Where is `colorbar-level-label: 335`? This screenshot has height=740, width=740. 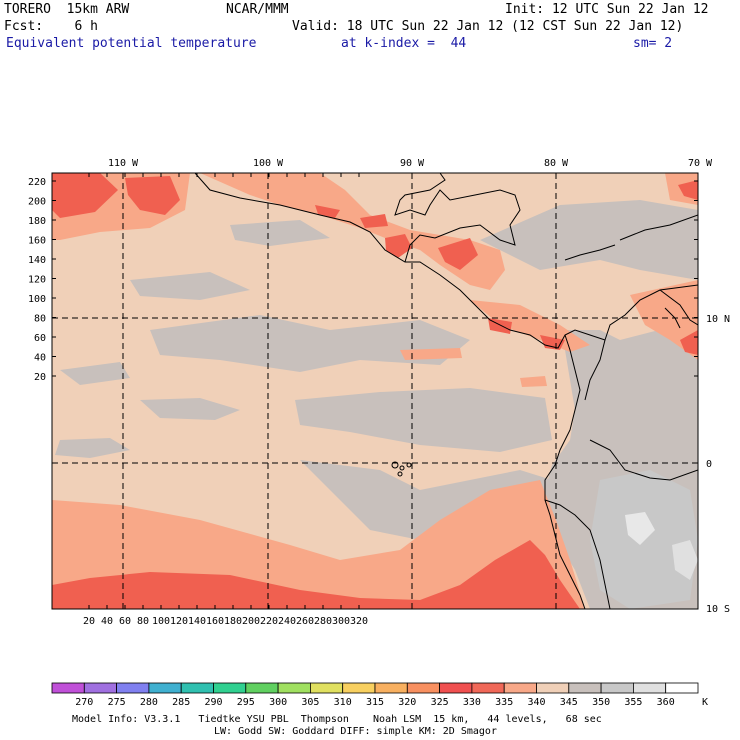
colorbar-level-label: 335 is located at coordinates (504, 702).